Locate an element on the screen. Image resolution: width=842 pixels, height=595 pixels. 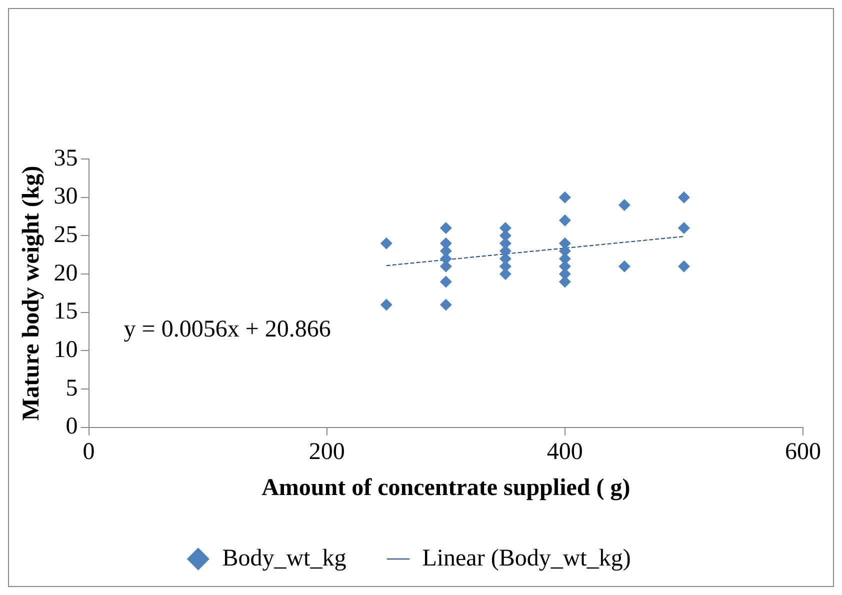
x-tick-label: 200 is located at coordinates (326, 452).